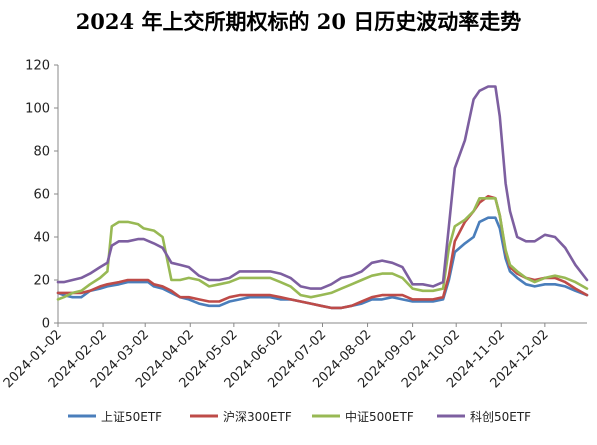 This screenshot has width=597, height=445. Describe the element at coordinates (500, 417) in the screenshot. I see `legend-label: 科创50ETF` at that location.